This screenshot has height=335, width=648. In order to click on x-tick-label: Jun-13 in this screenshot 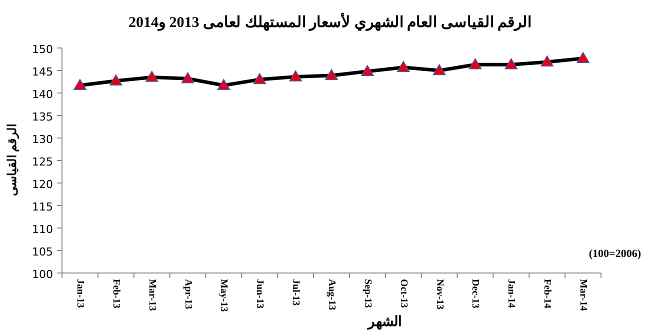, I will do `click(260, 293)`.